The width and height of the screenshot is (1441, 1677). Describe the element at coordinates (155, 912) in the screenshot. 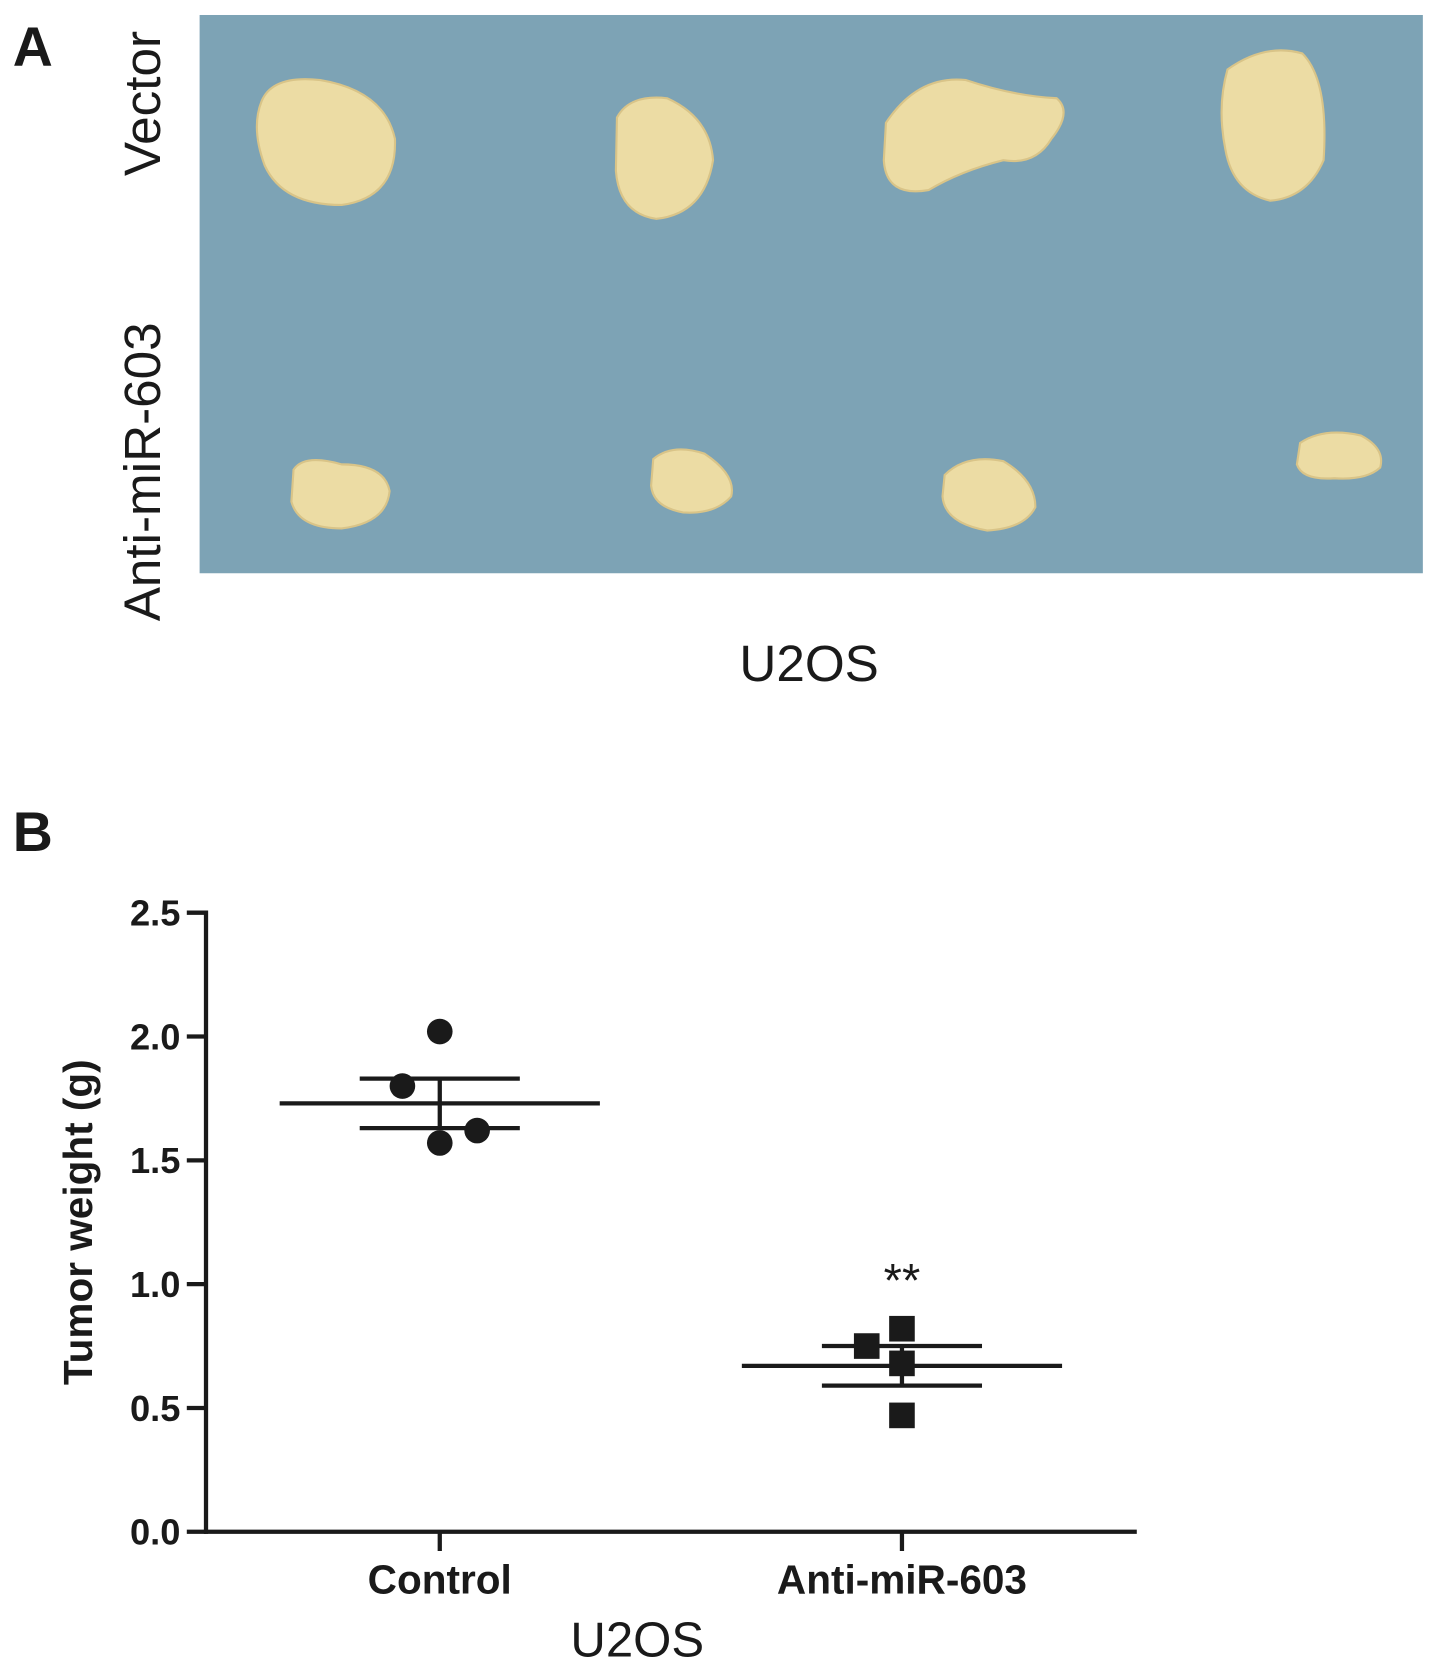

I see `y-tick-label: 2.5` at that location.